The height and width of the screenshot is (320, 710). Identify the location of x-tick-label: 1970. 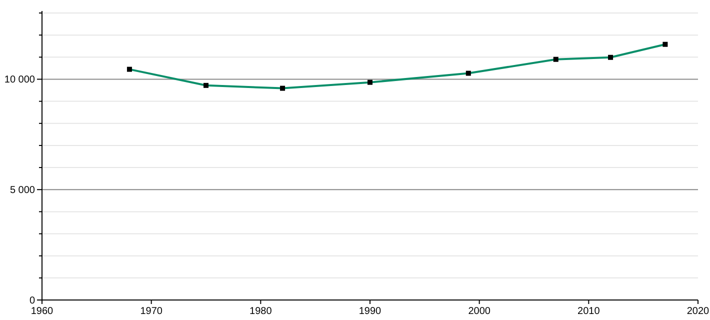
(151, 311).